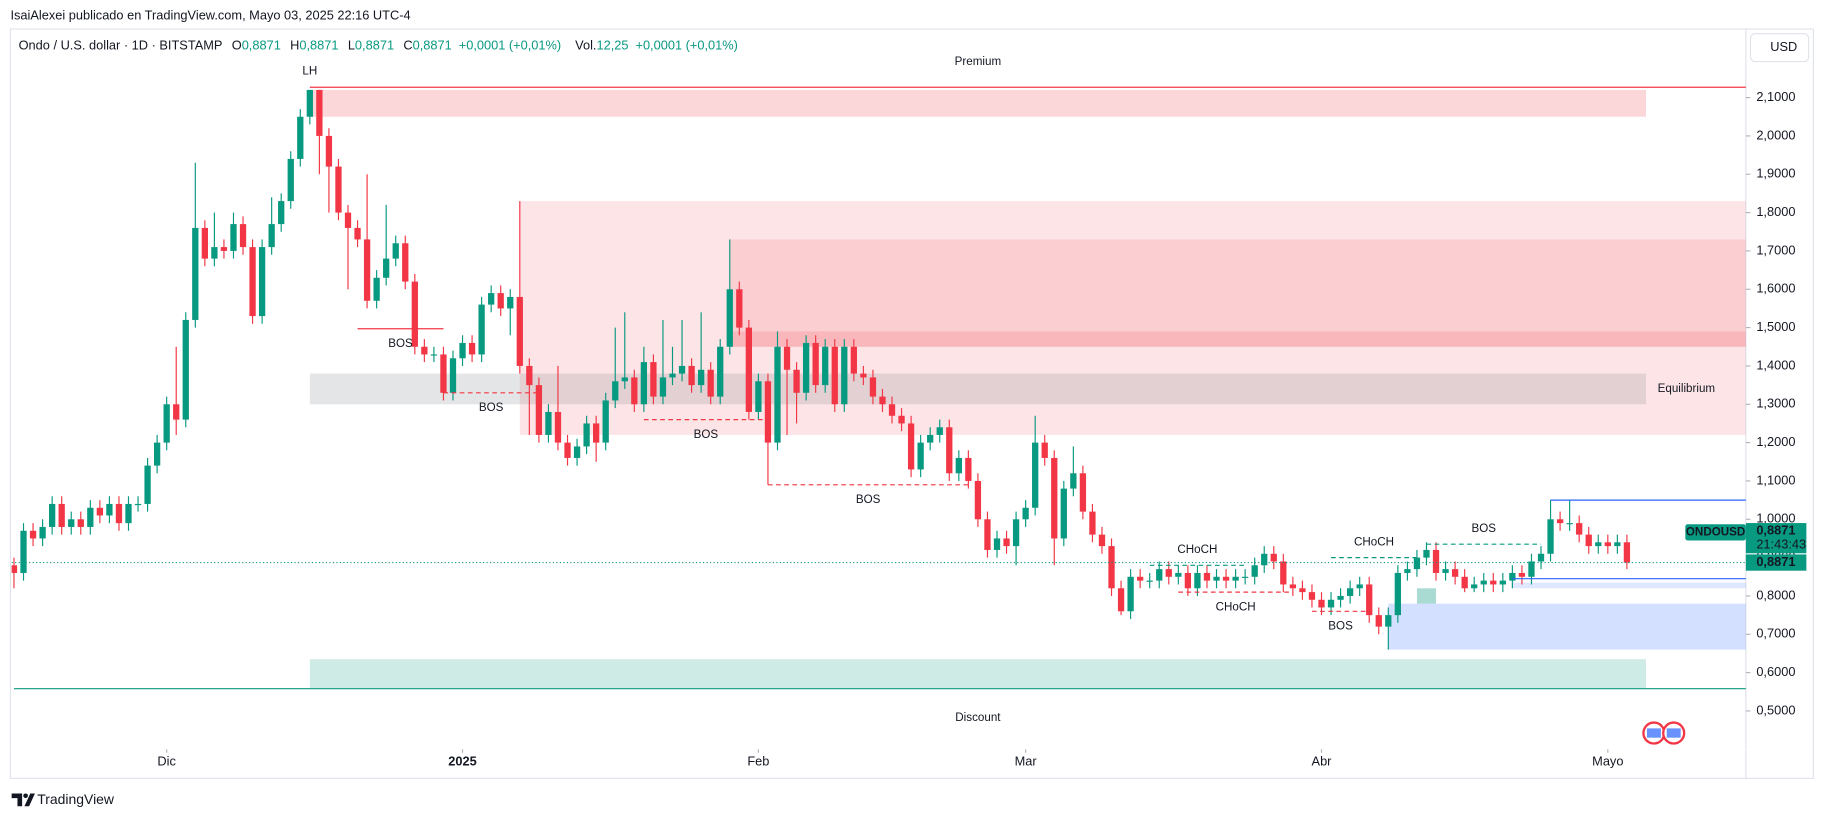  What do you see at coordinates (1783, 46) in the screenshot?
I see `currency: USD` at bounding box center [1783, 46].